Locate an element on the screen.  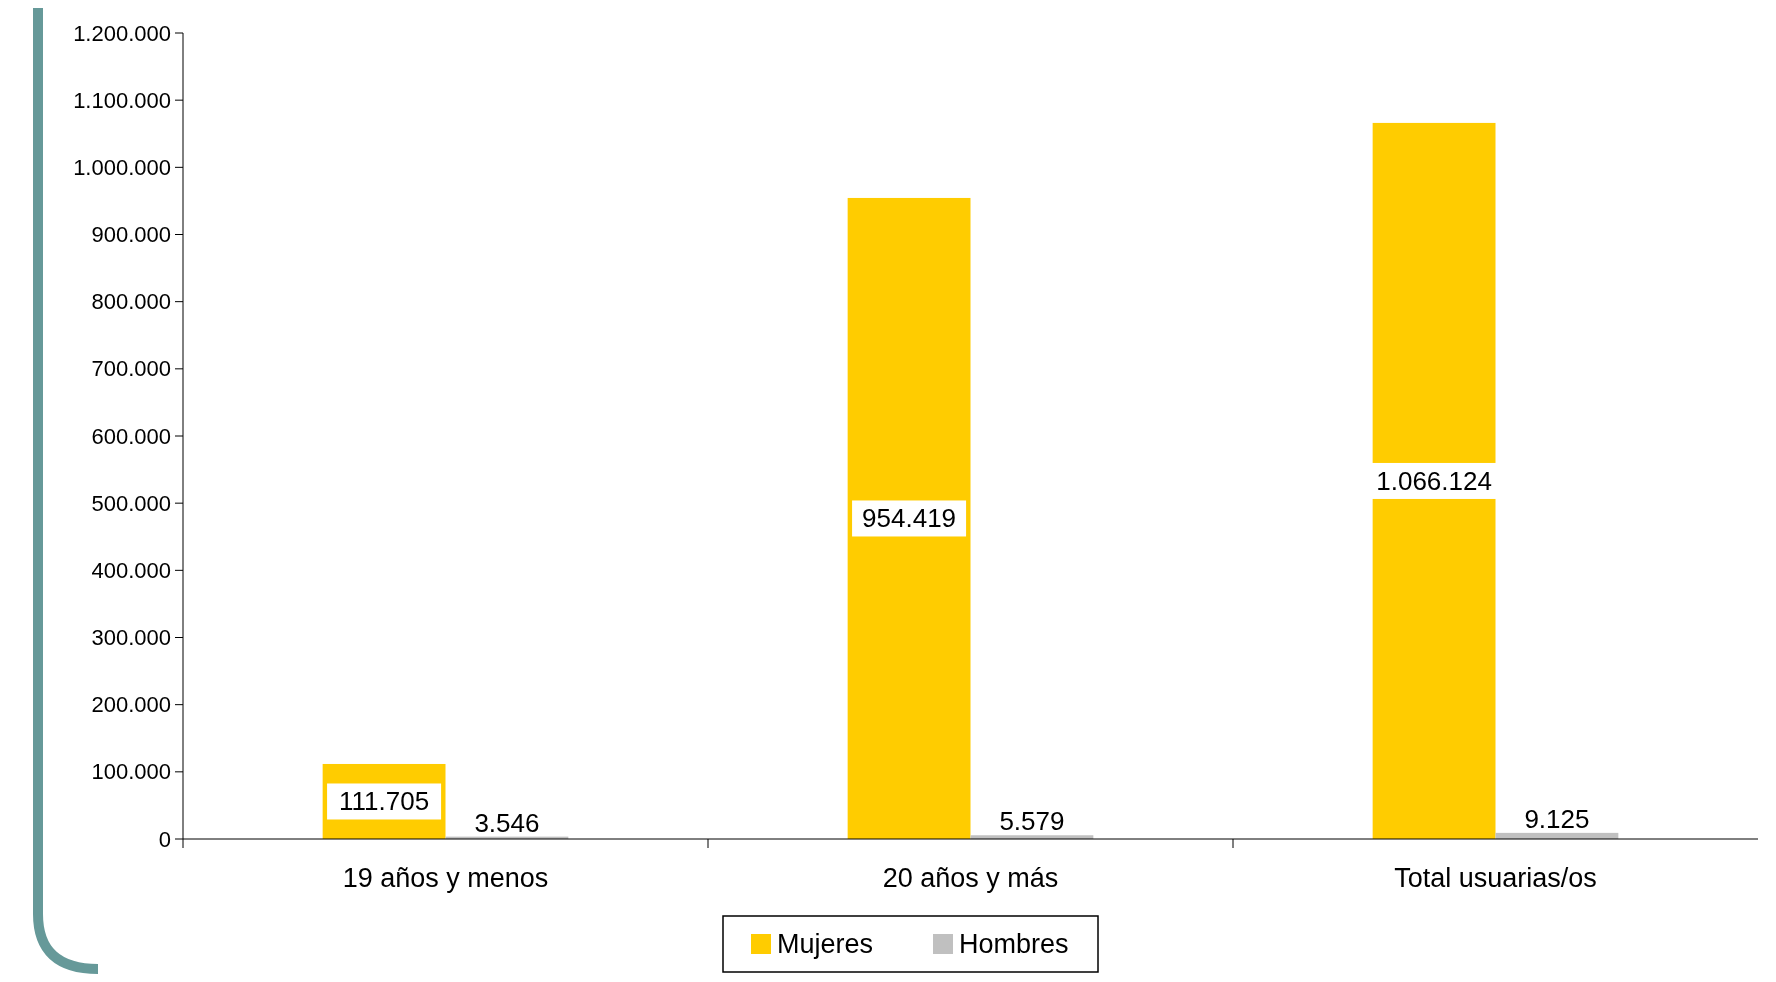
y-tick-label: 500.000 is located at coordinates (131, 503).